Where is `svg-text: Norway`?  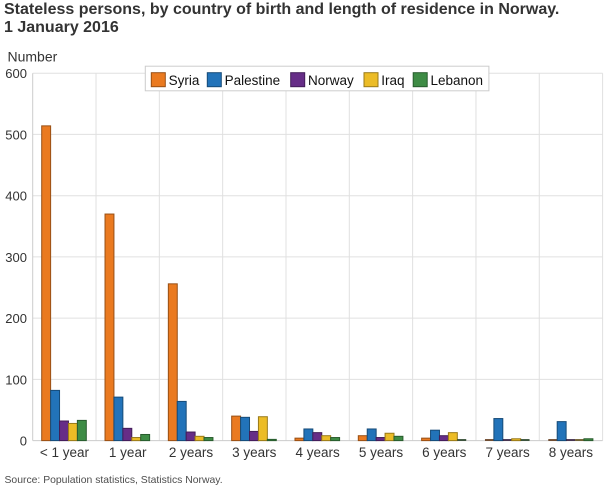
svg-text: Norway is located at coordinates (331, 80).